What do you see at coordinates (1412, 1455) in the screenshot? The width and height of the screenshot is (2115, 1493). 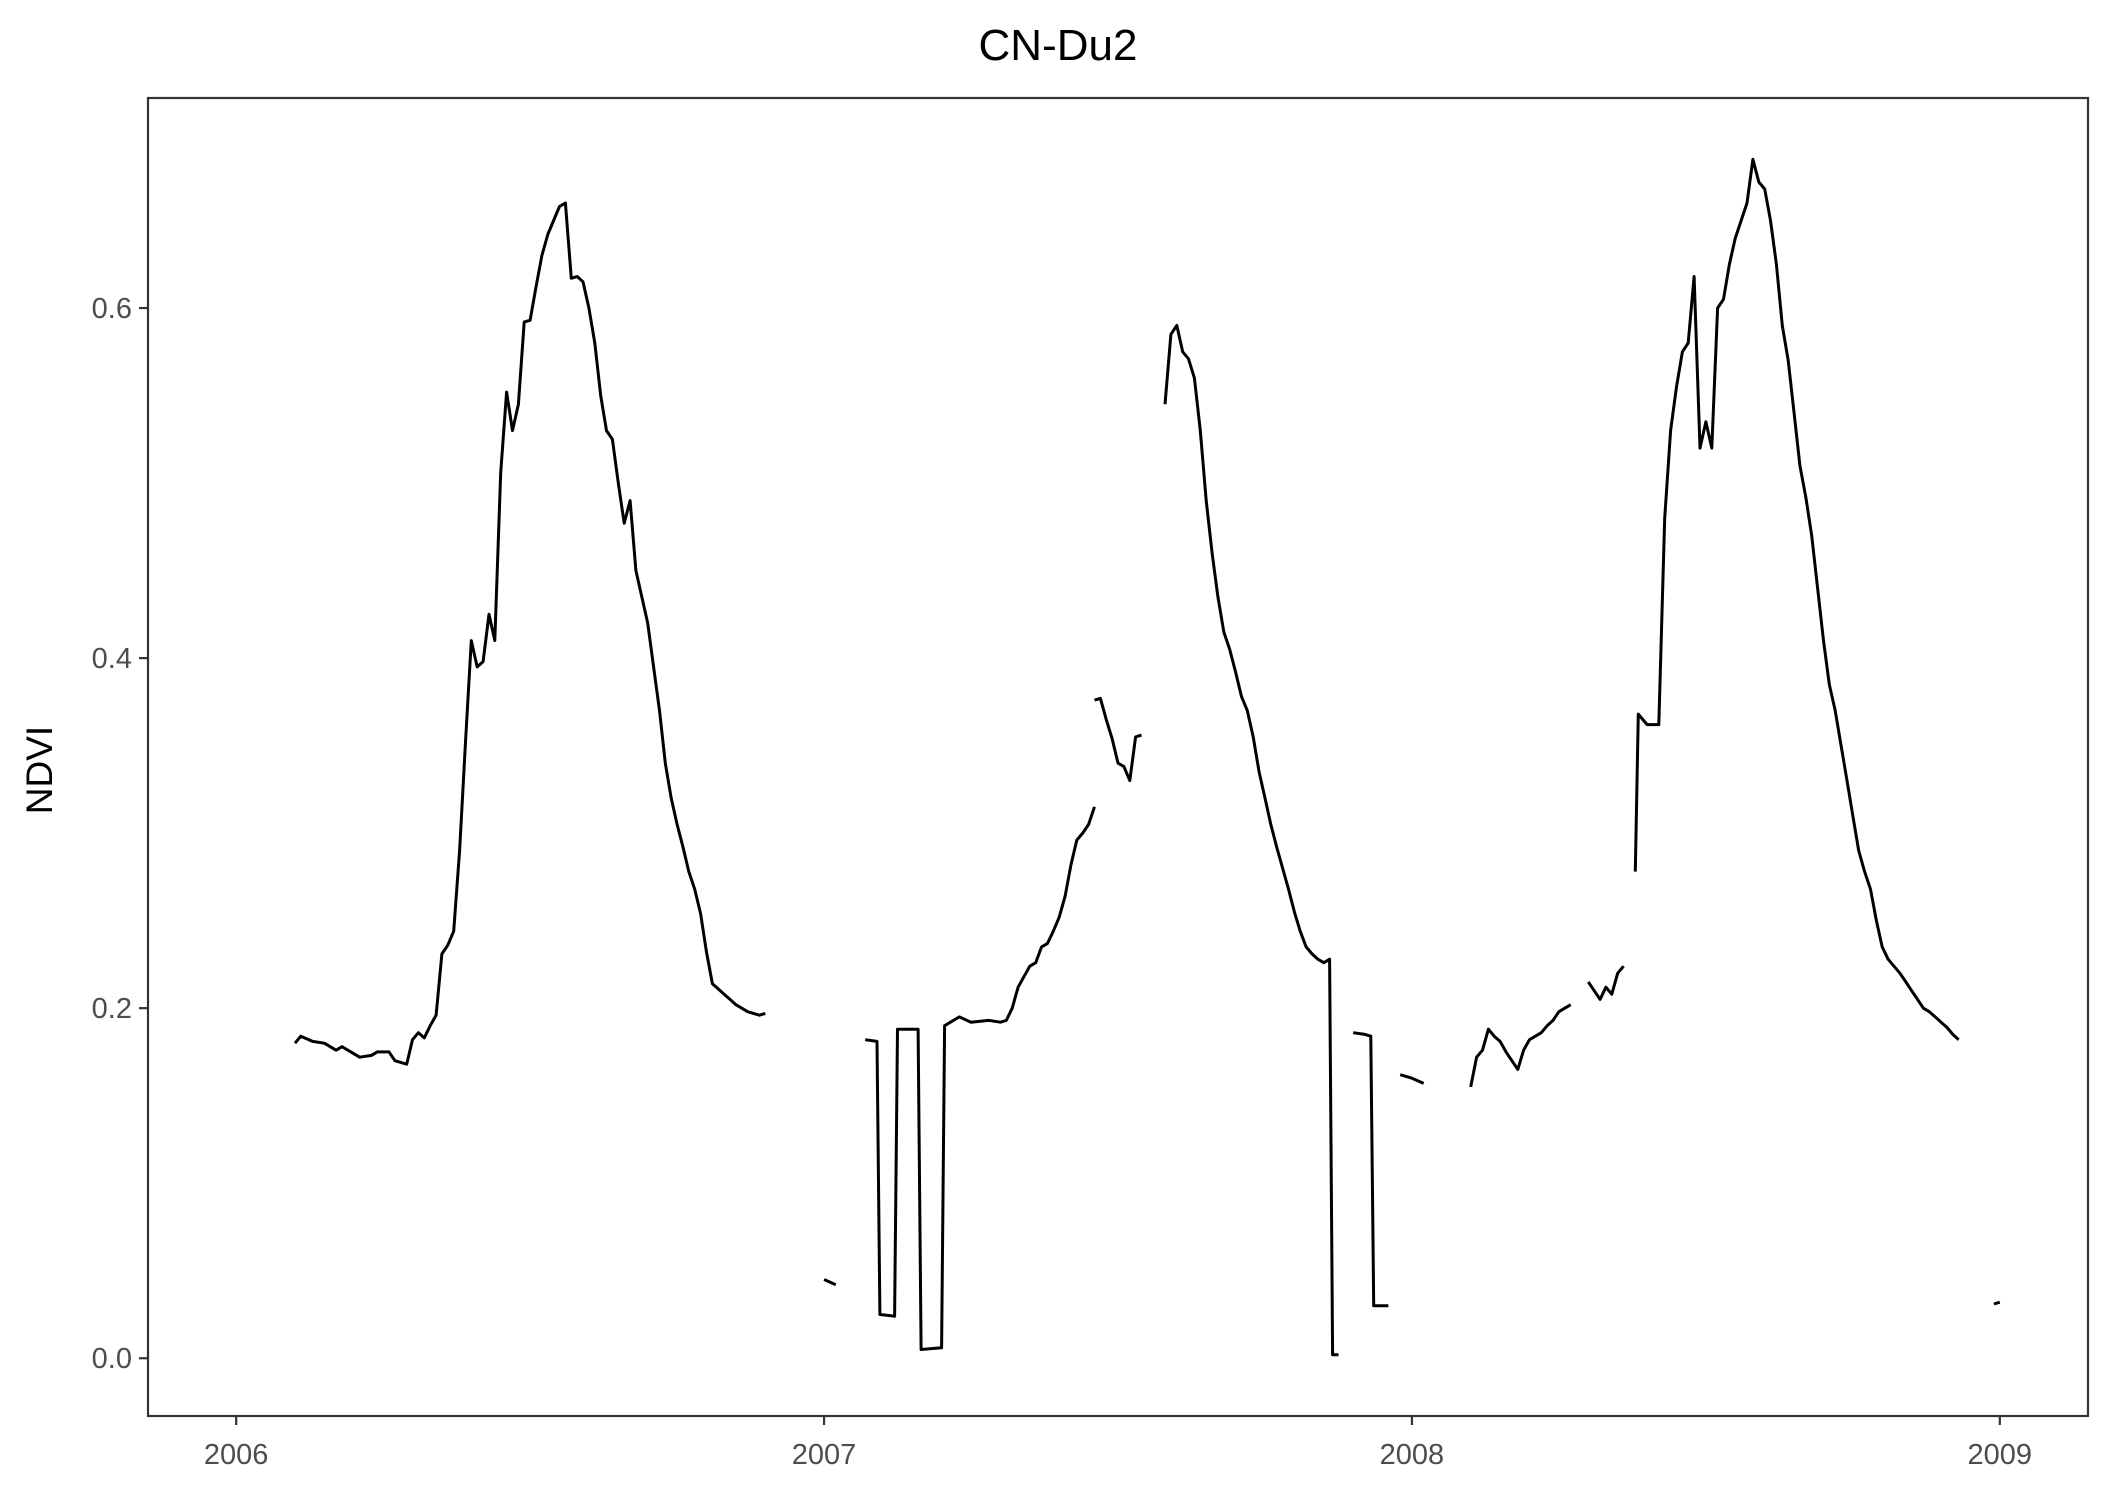 I see `x-tick-label: 2008` at bounding box center [1412, 1455].